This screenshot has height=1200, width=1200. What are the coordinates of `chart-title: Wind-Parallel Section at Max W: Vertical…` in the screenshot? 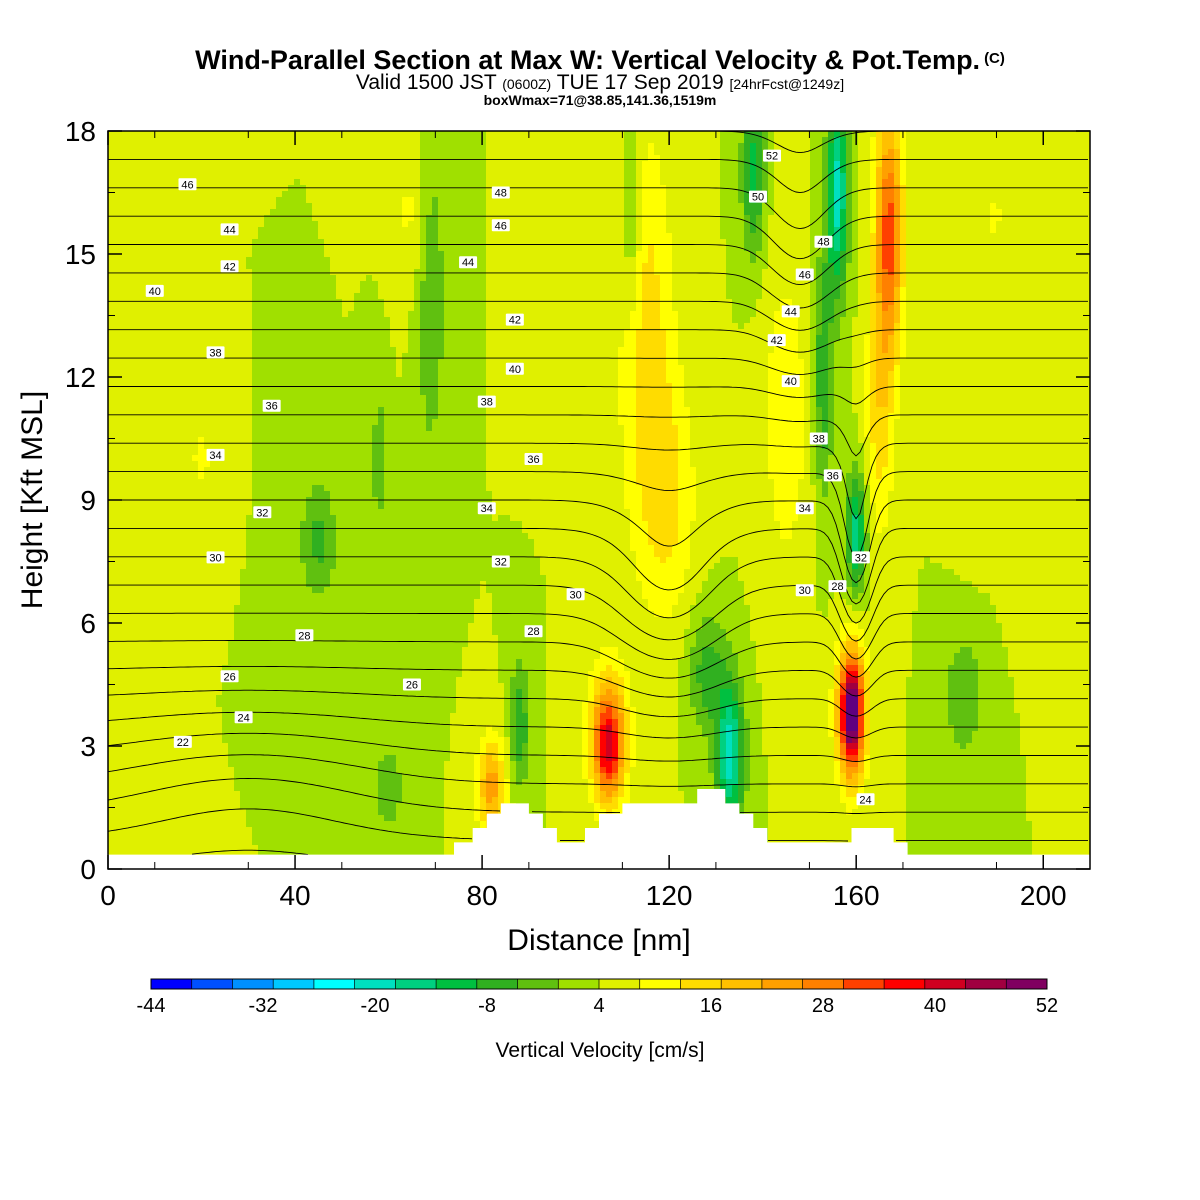 It's located at (600, 59).